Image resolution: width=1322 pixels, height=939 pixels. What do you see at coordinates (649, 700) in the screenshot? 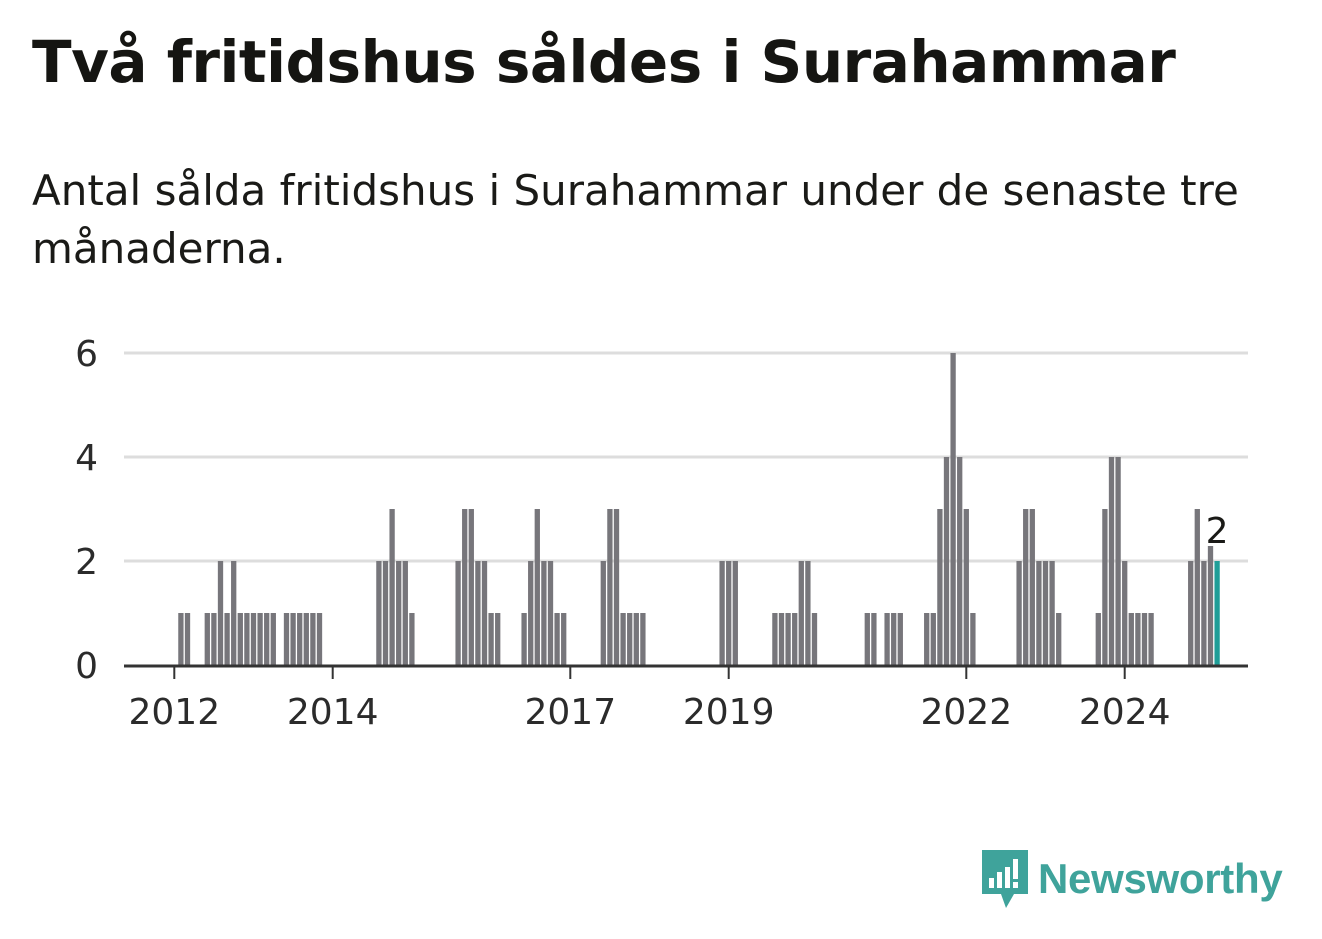
I see `x-axis-labels: 2012 2014 2017 2019 2022 2024` at bounding box center [649, 700].